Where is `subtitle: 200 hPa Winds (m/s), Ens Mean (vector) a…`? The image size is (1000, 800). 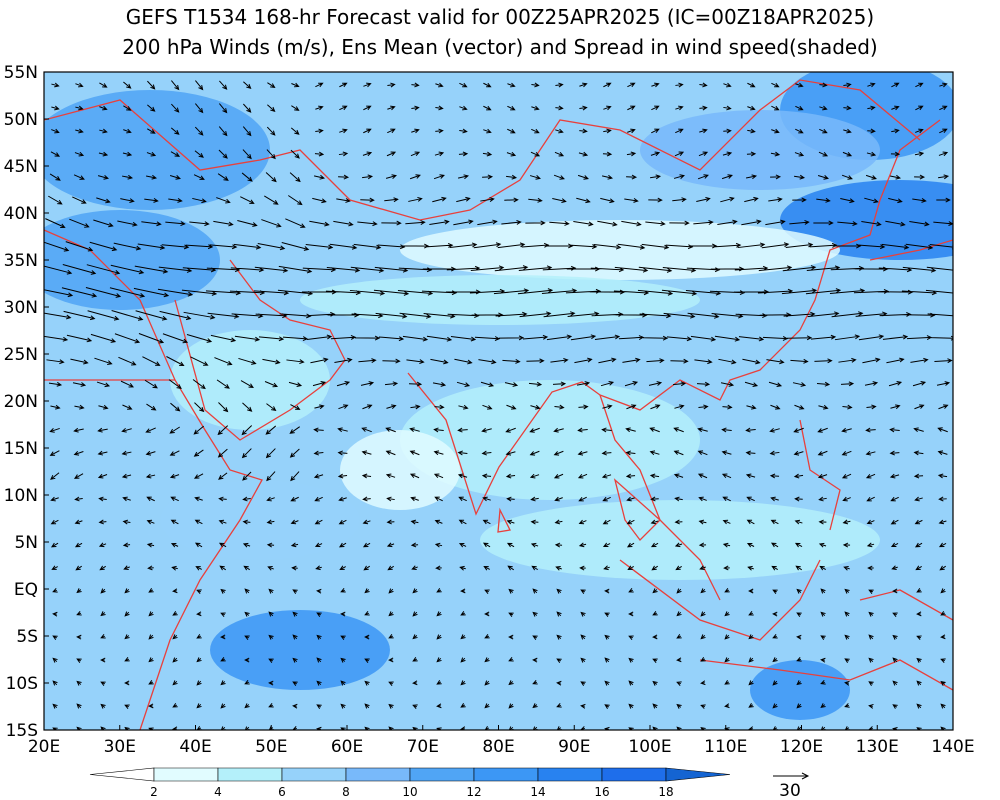 subtitle: 200 hPa Winds (m/s), Ens Mean (vector) a… is located at coordinates (499, 47).